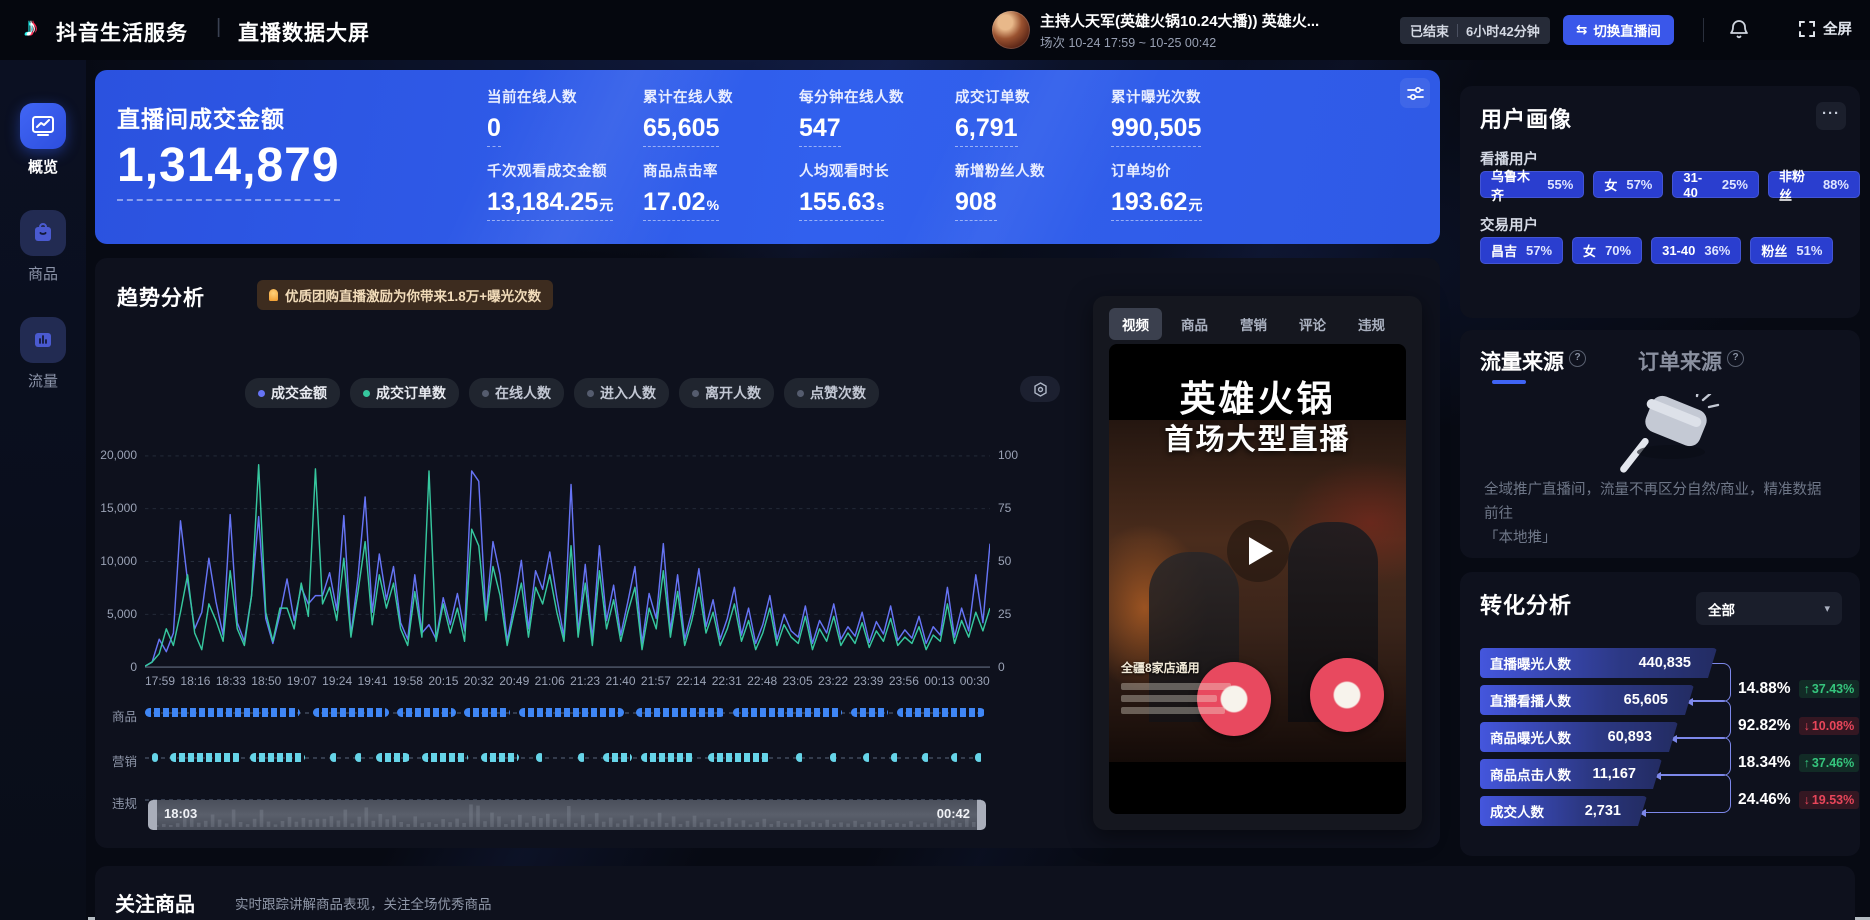  Describe the element at coordinates (567, 561) in the screenshot. I see `trend-line-chart` at that location.